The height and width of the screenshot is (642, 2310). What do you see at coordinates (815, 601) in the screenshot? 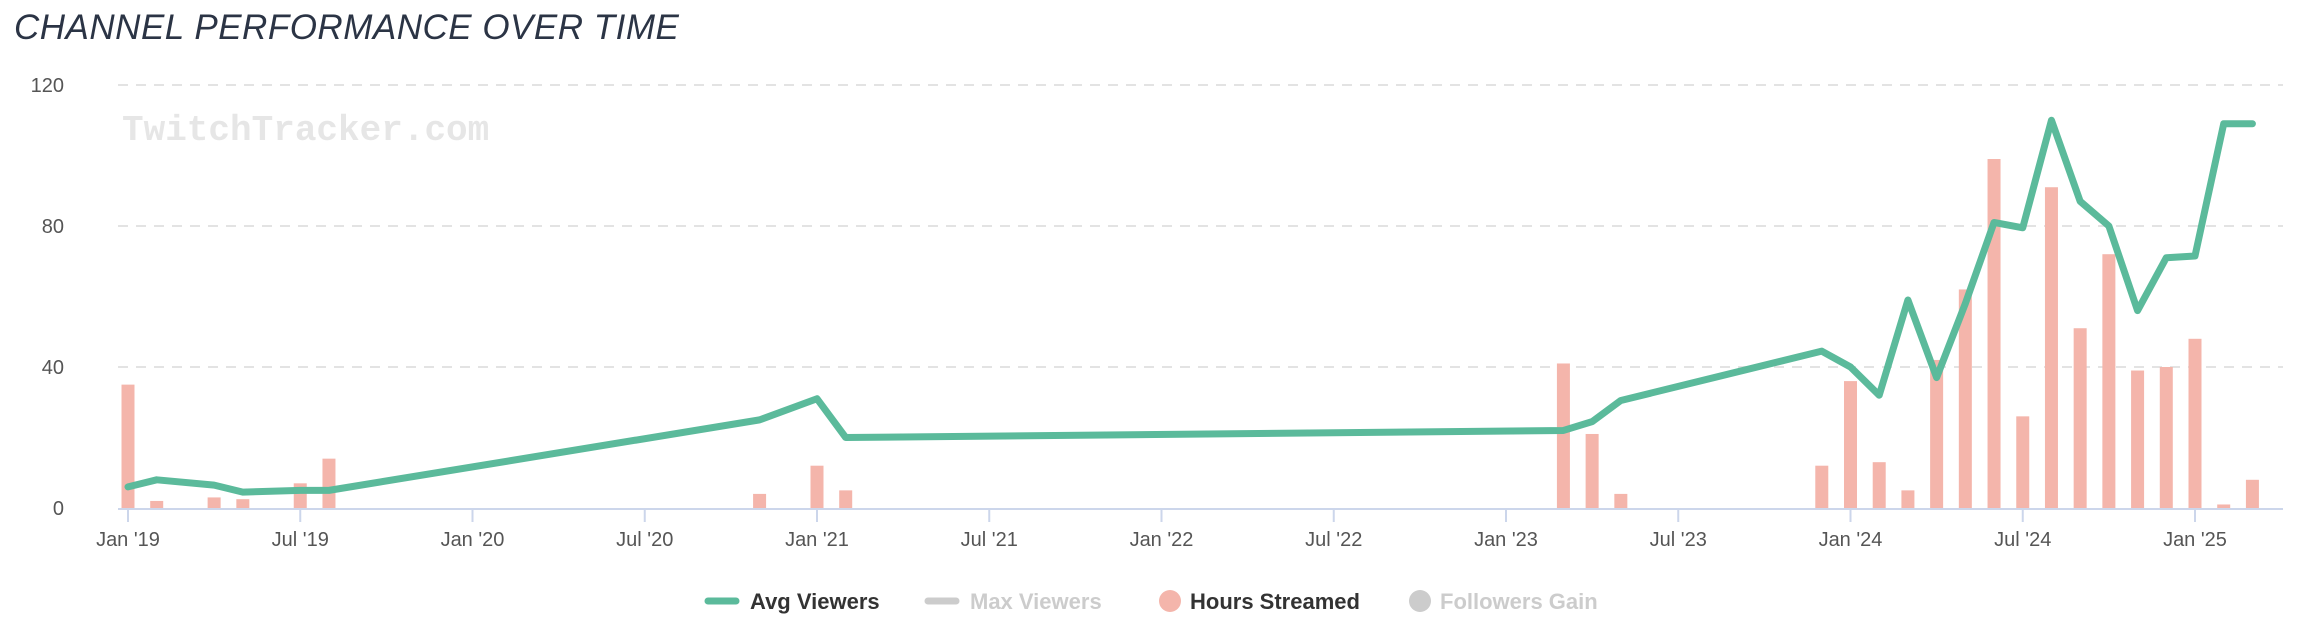
I see `legend-item-avg-viewers: Avg Viewers` at bounding box center [815, 601].